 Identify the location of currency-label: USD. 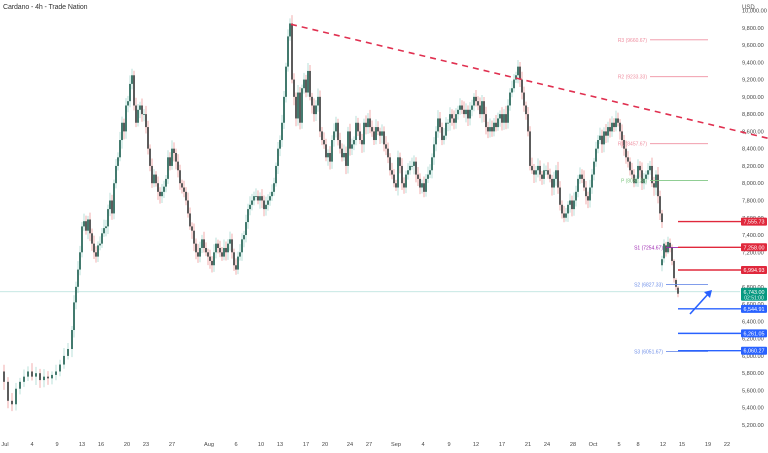
(748, 8).